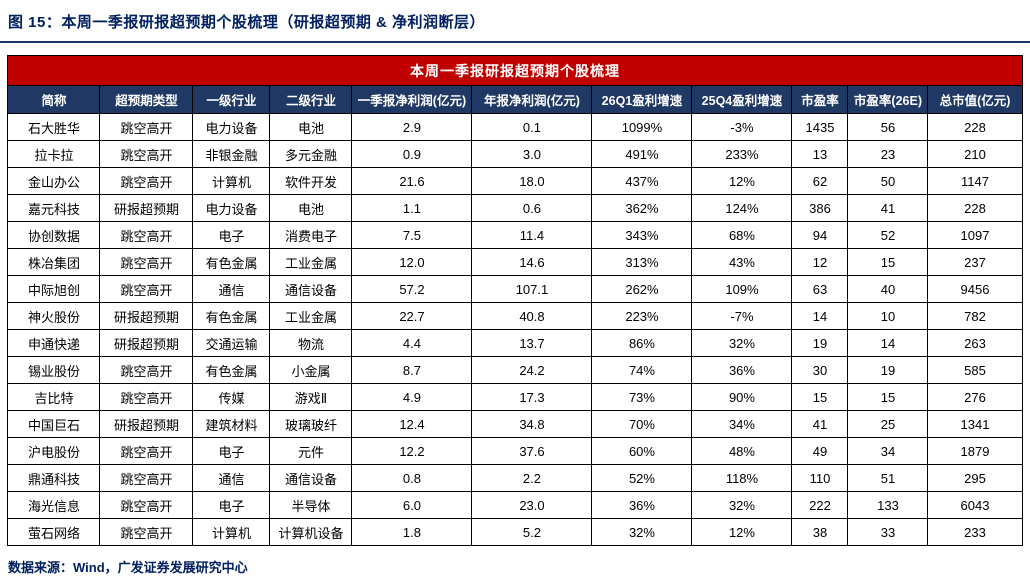 The image size is (1030, 587). What do you see at coordinates (412, 289) in the screenshot?
I see `table-cell: 57.2` at bounding box center [412, 289].